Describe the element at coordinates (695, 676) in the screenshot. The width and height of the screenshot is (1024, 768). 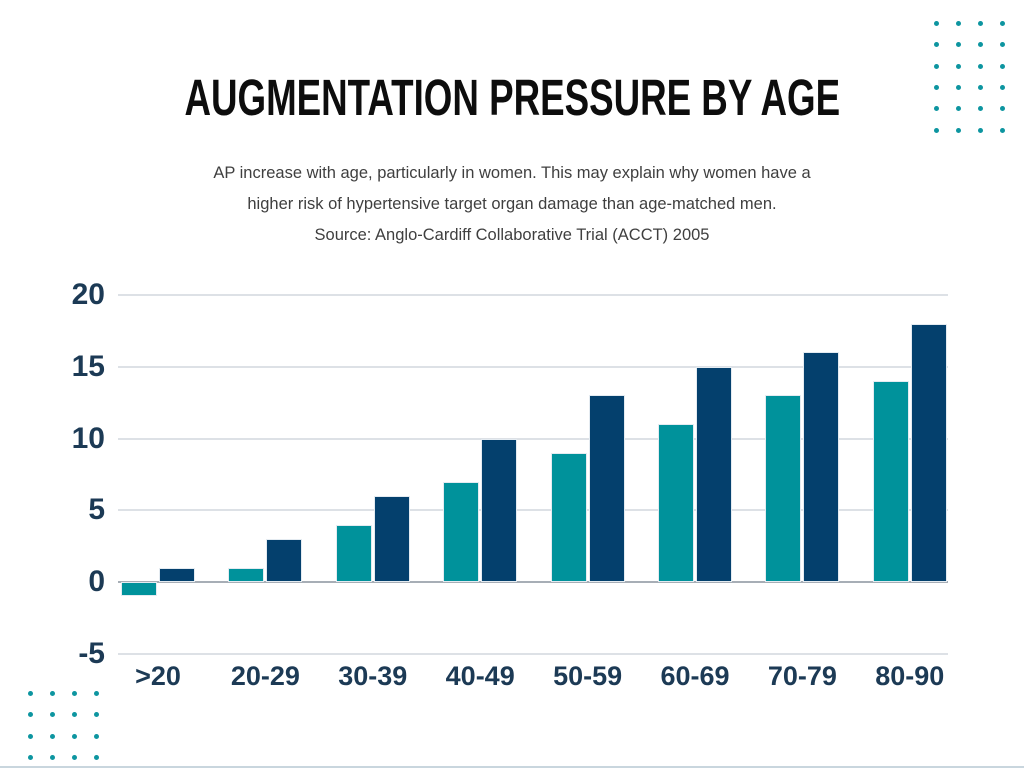
I see `x-tick-label-60-69: 60-69` at that location.